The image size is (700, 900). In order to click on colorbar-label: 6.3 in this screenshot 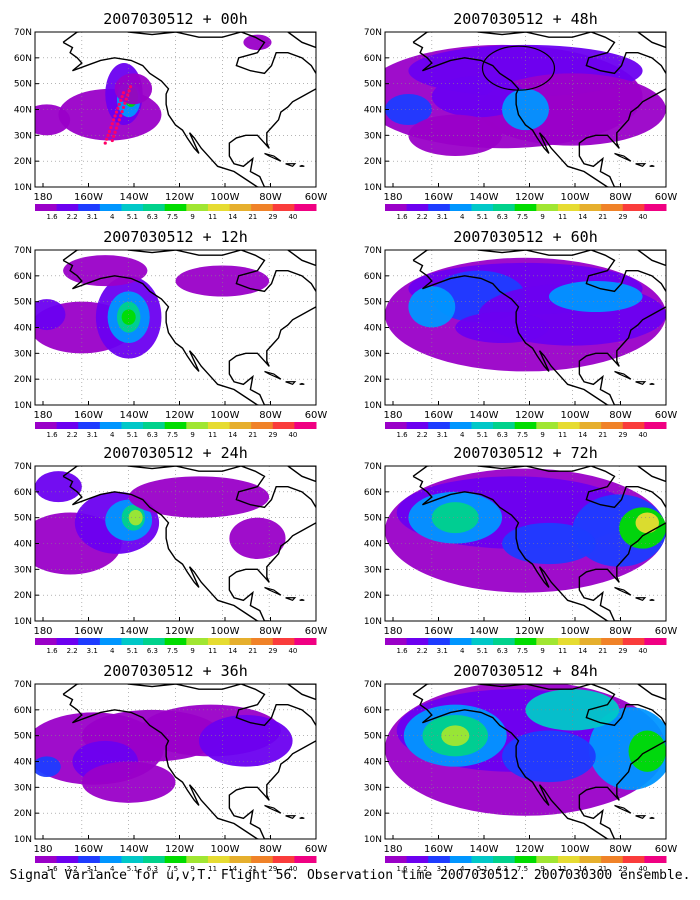, I will do `click(502, 651)`.